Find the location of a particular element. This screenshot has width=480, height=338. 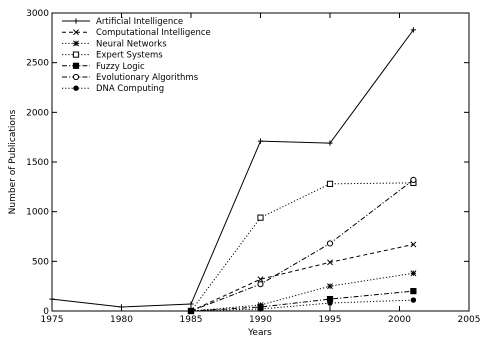

legend-label: Expert Systems is located at coordinates (129, 56).